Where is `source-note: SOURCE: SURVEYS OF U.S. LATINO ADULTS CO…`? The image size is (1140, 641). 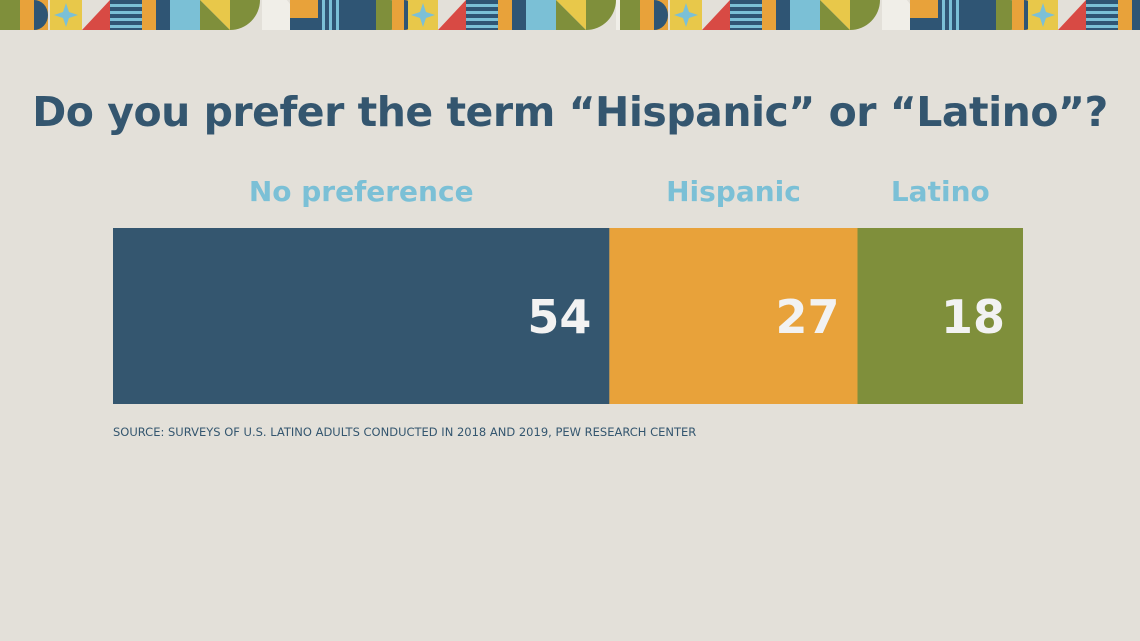
source-note: SOURCE: SURVEYS OF U.S. LATINO ADULTS CO… is located at coordinates (405, 432).